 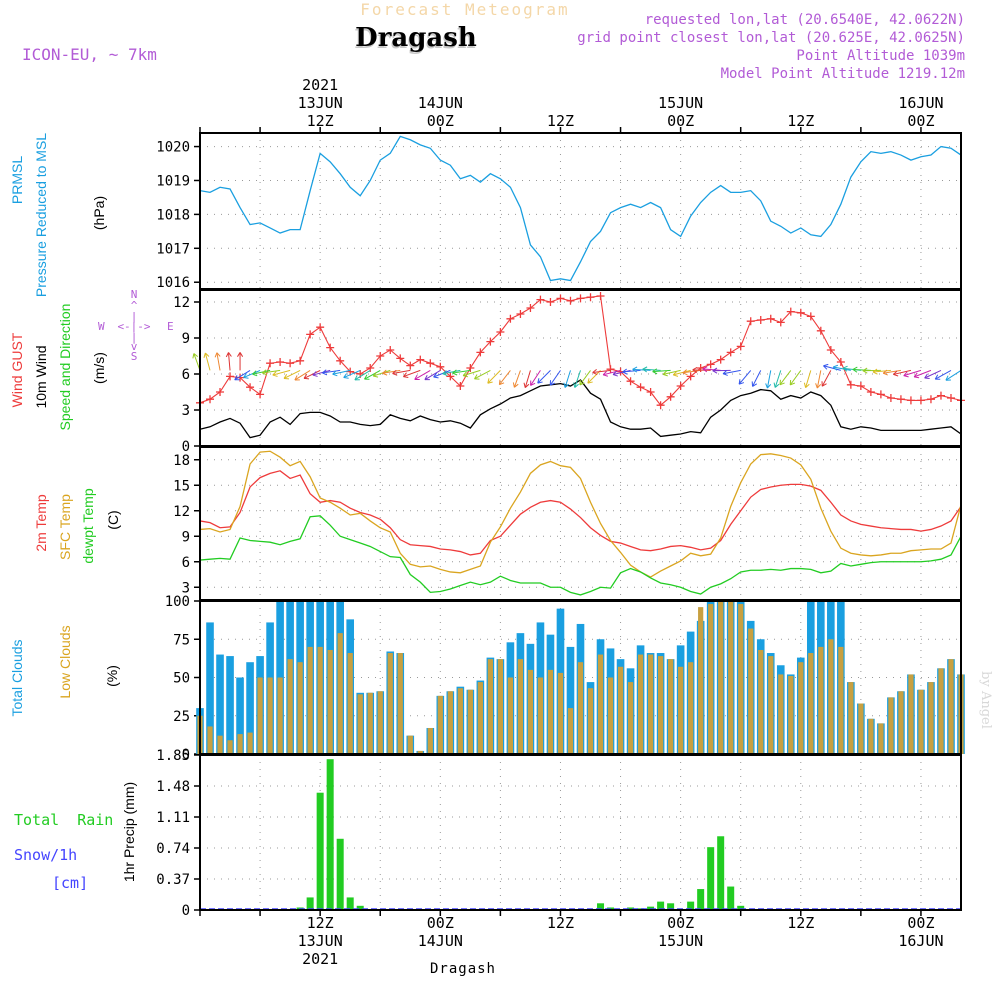 What do you see at coordinates (580, 555) in the screenshot?
I see `dewpt-line` at bounding box center [580, 555].